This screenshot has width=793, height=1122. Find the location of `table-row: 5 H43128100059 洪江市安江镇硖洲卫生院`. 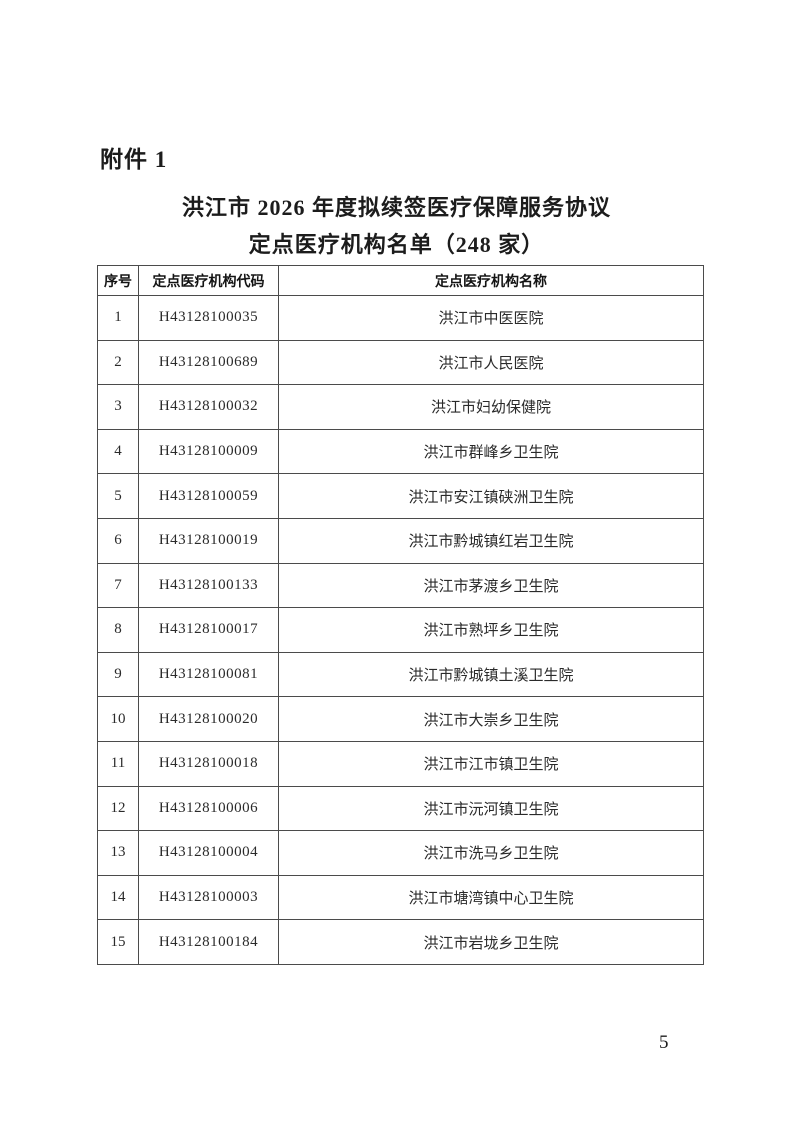

table-row: 5 H43128100059 洪江市安江镇硖洲卫生院 is located at coordinates (400, 496).